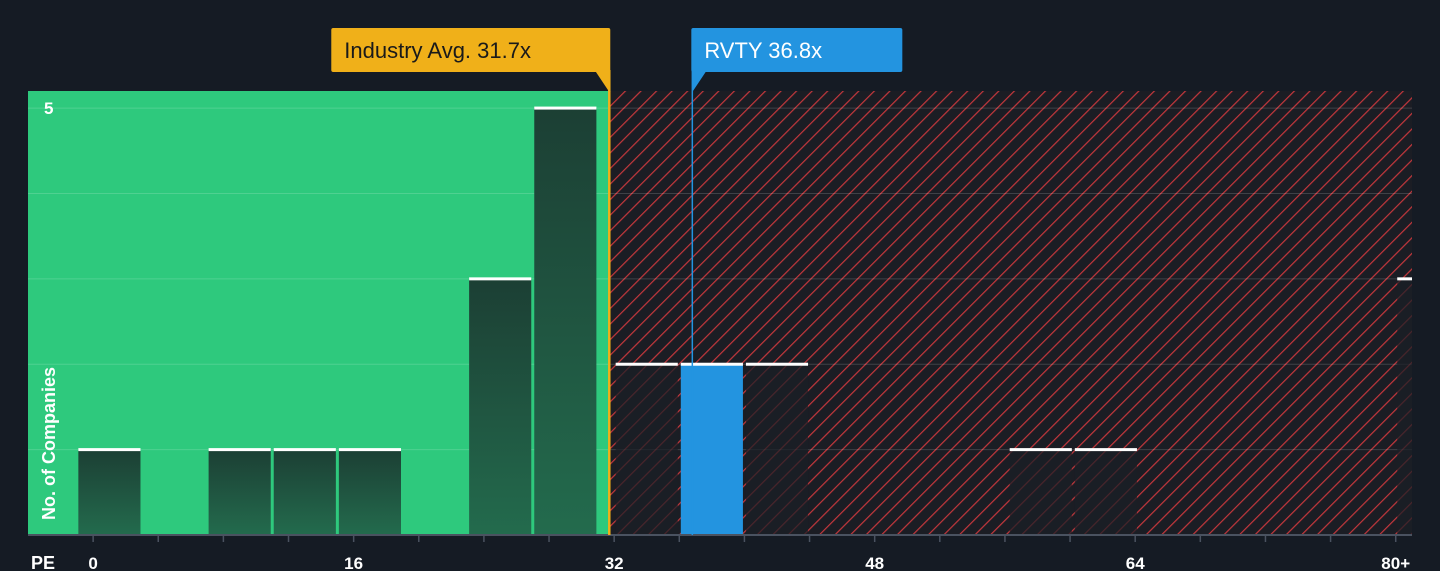 This screenshot has height=571, width=1440. Describe the element at coordinates (43, 562) in the screenshot. I see `x-axis-title: PE` at that location.